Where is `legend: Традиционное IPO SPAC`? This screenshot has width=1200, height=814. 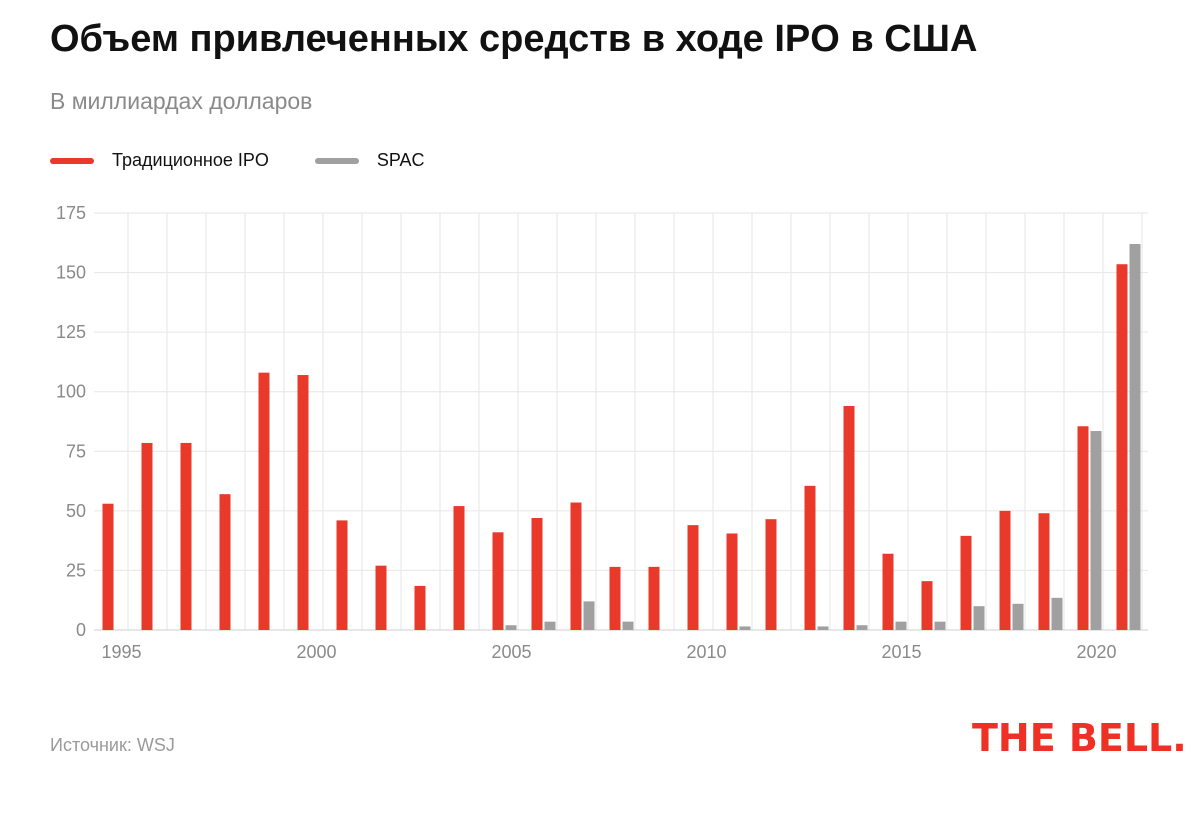
legend: Традиционное IPO SPAC is located at coordinates (260, 160).